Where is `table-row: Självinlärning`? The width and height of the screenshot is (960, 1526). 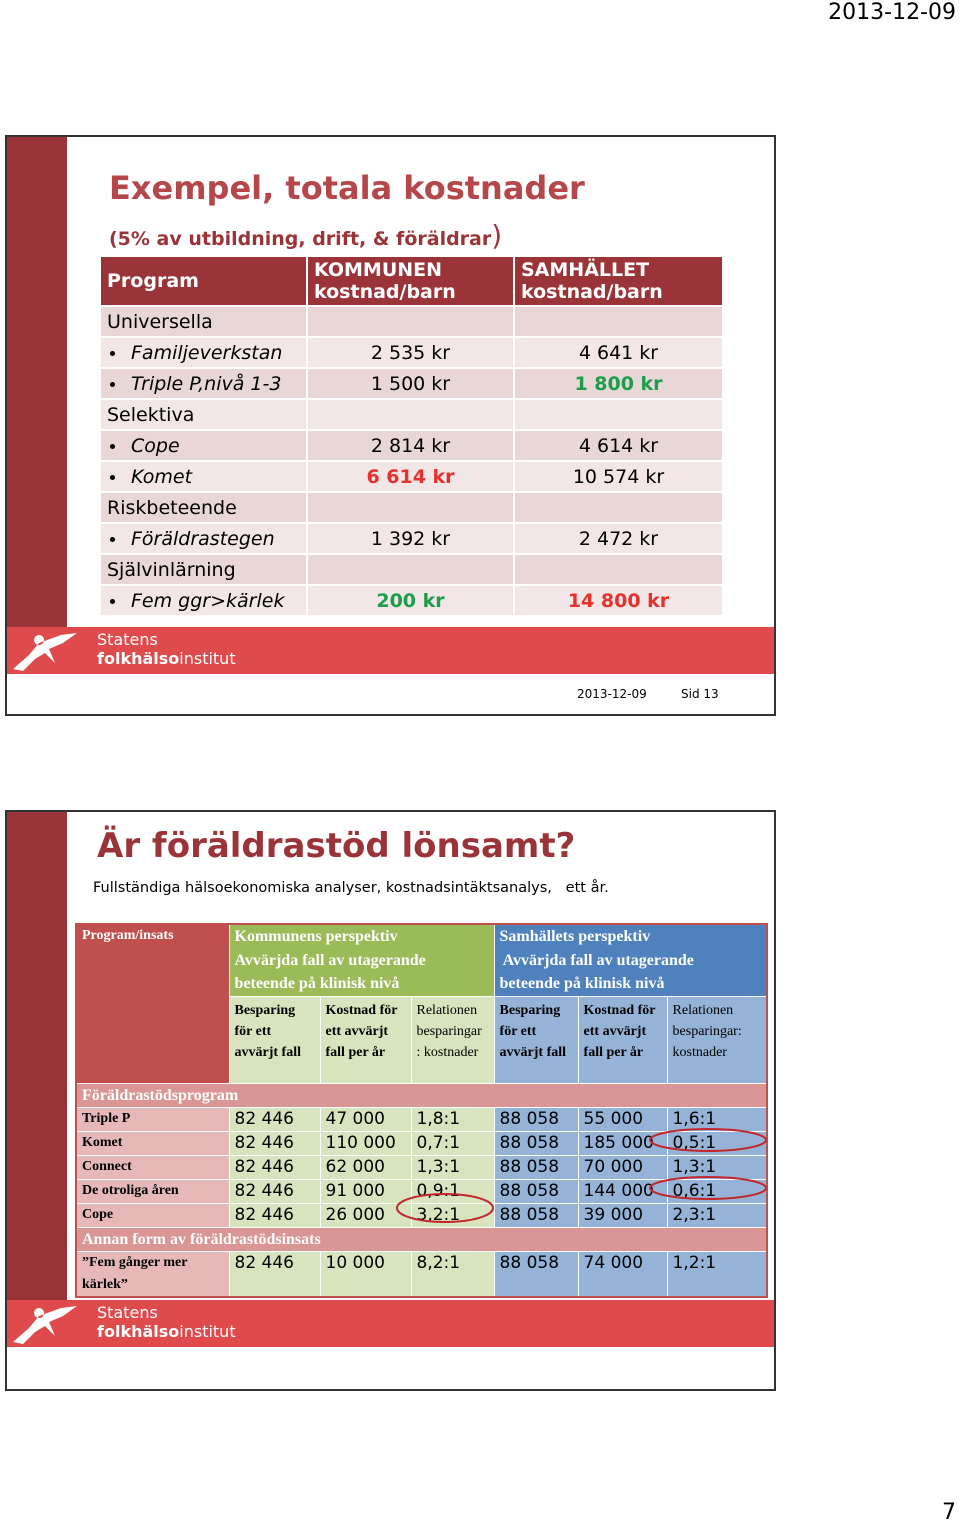
table-row: Självinlärning is located at coordinates (411, 569).